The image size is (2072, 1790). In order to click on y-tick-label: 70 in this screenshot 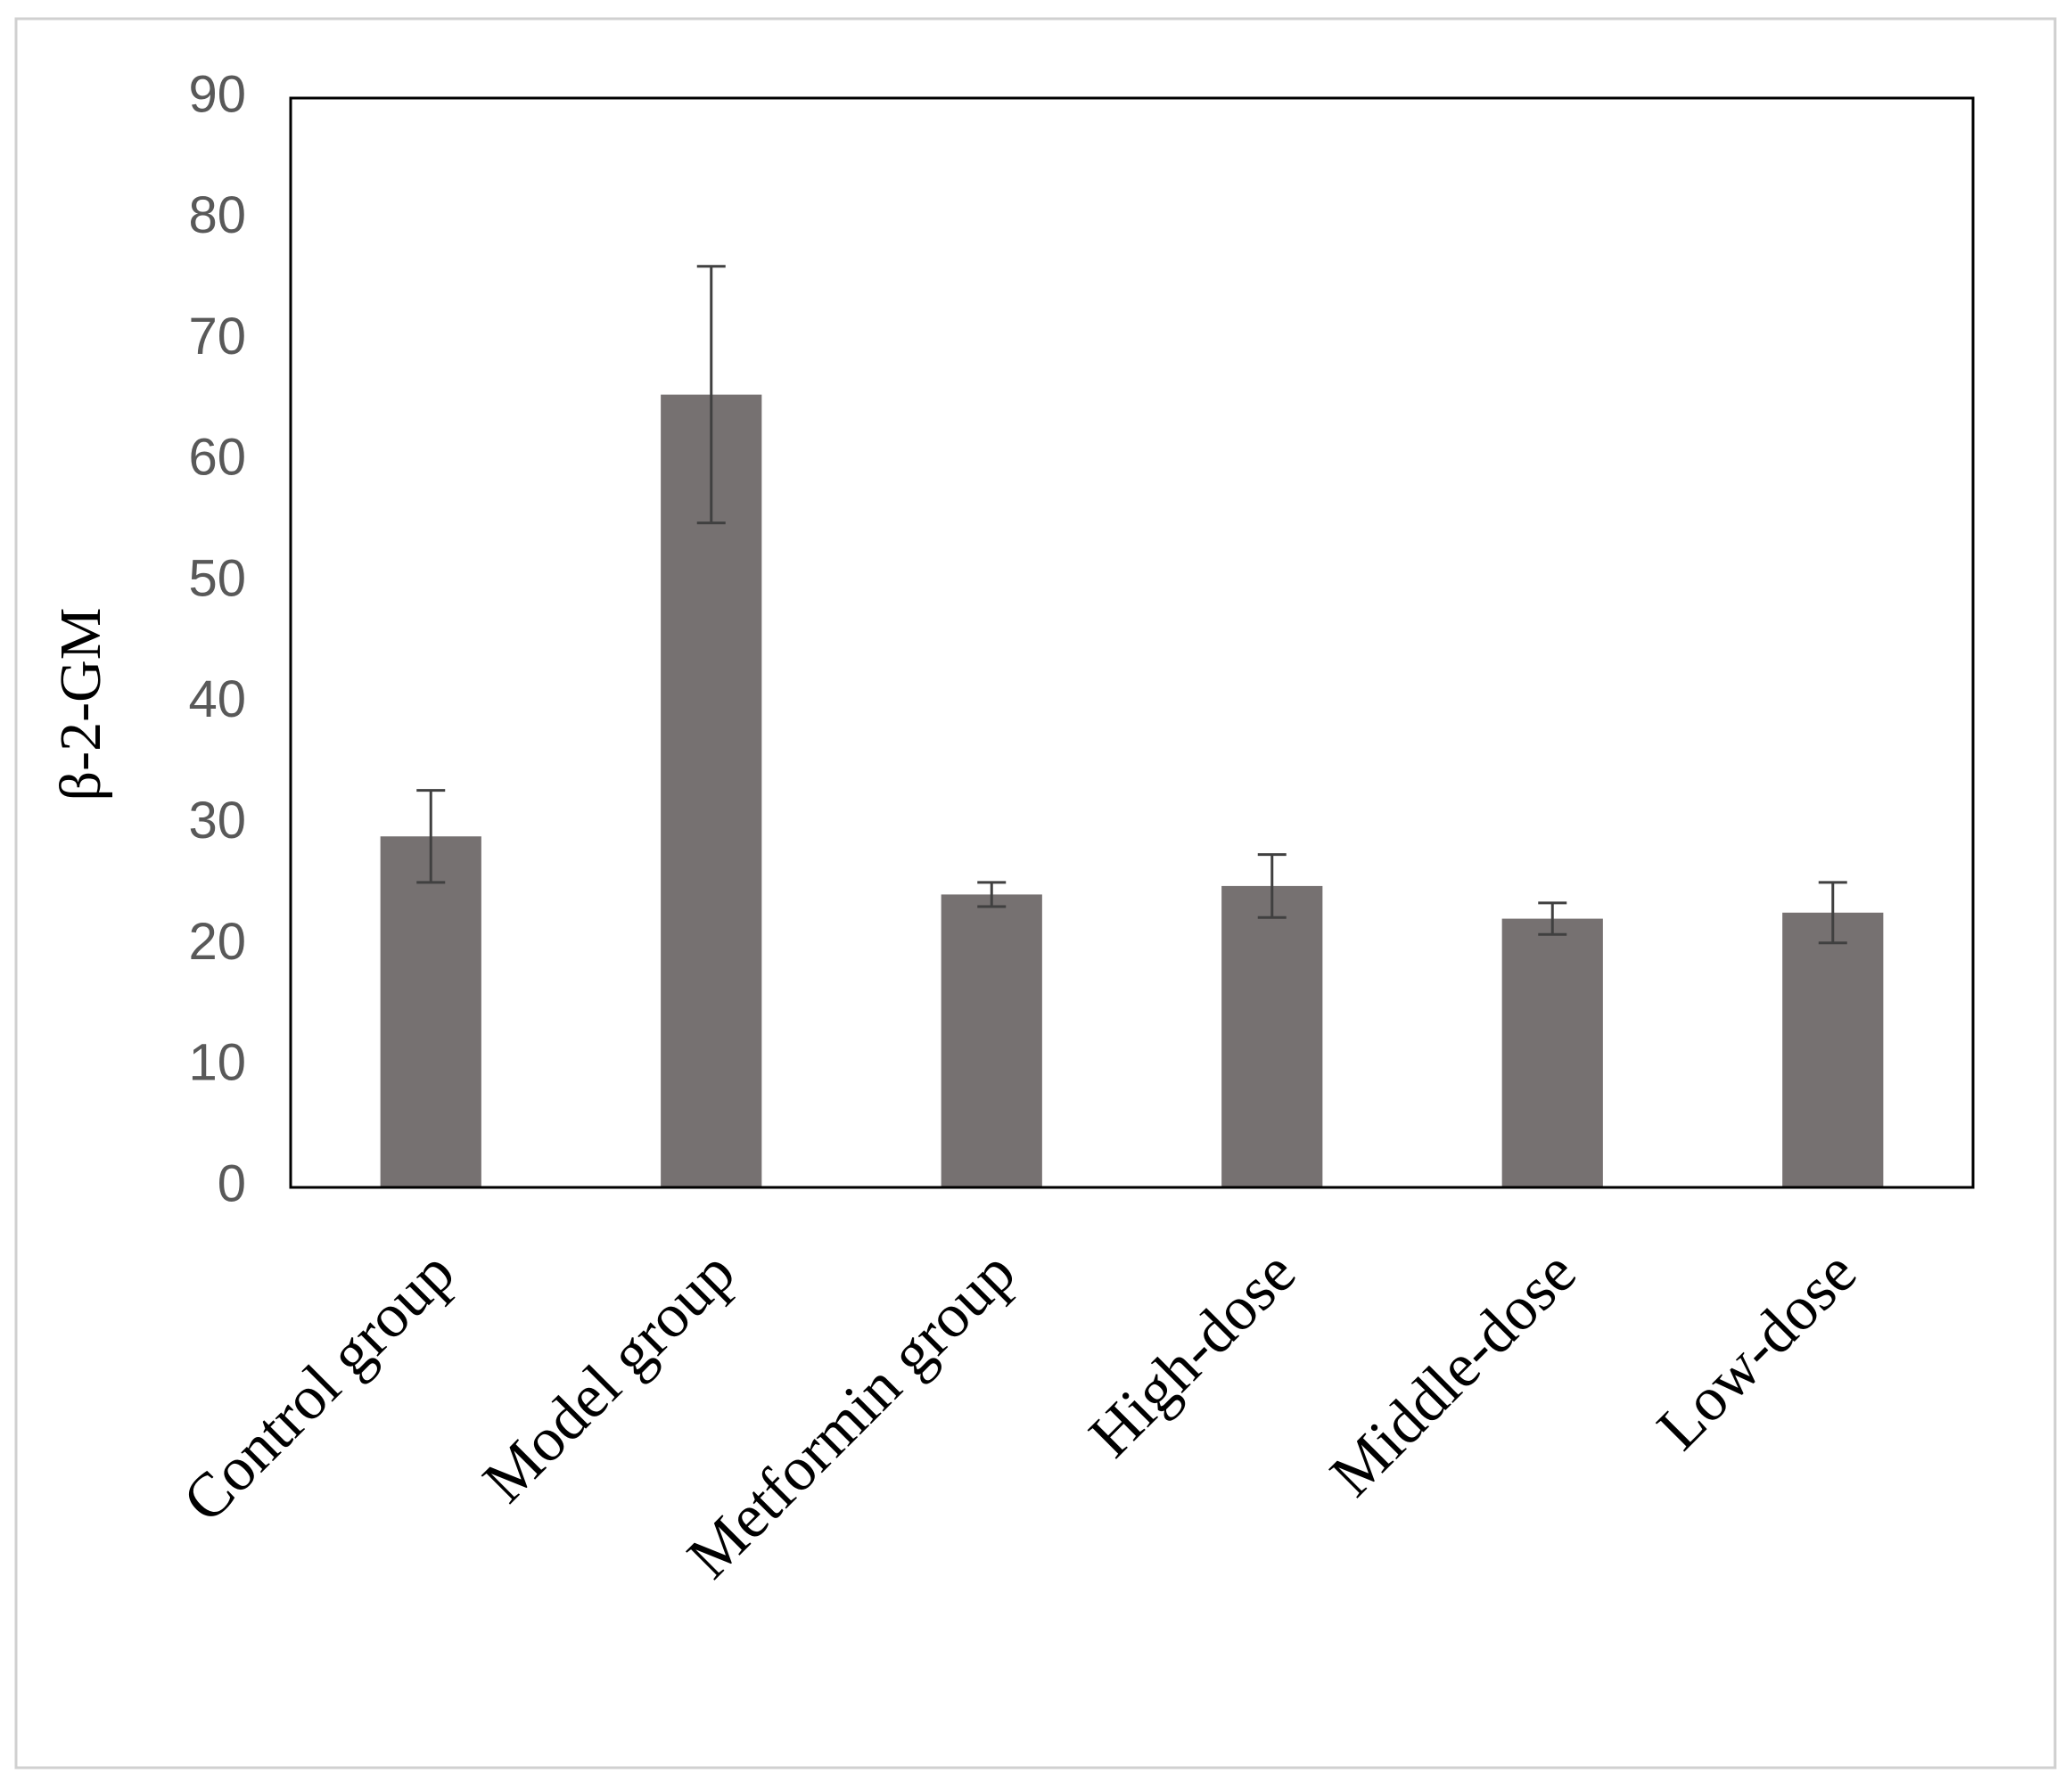, I will do `click(217, 336)`.